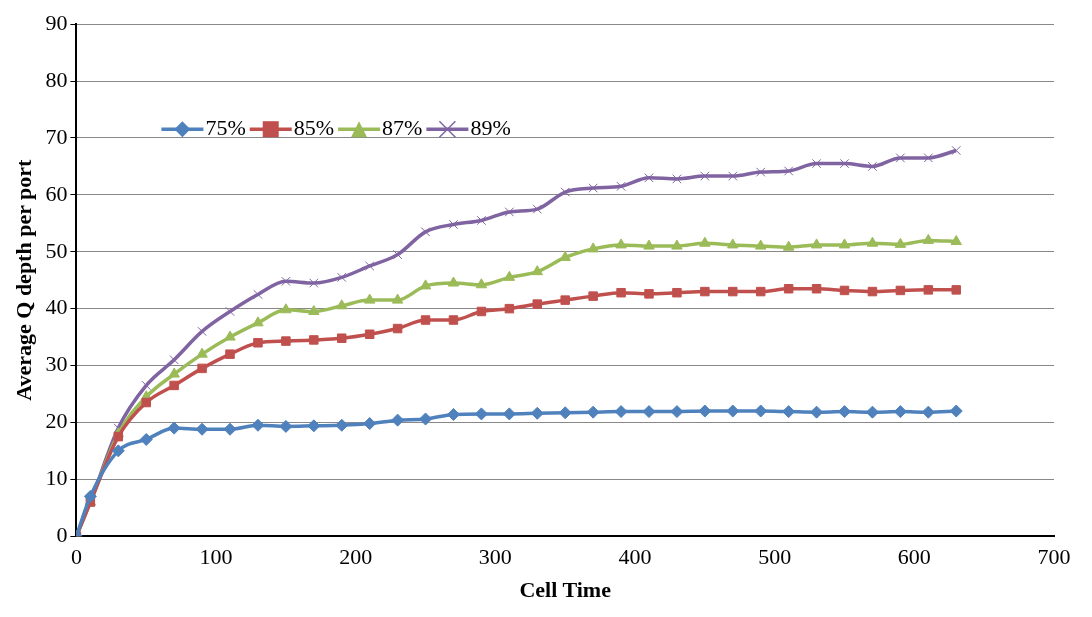  I want to click on y-tick-label: 90, so click(56, 22).